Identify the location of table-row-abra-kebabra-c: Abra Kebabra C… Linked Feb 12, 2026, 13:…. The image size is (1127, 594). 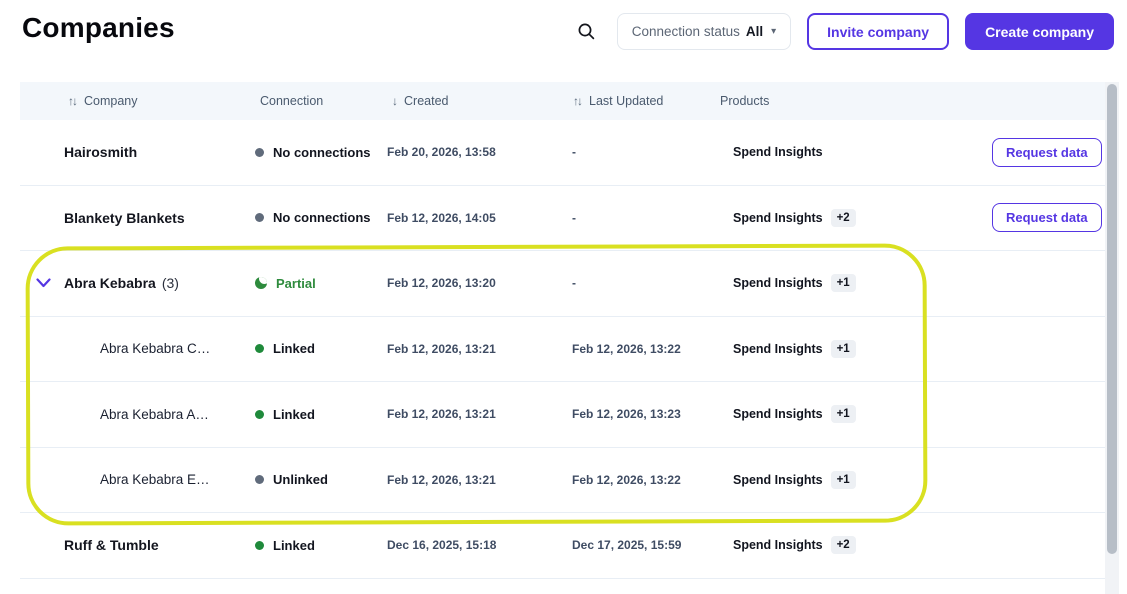
(562, 349).